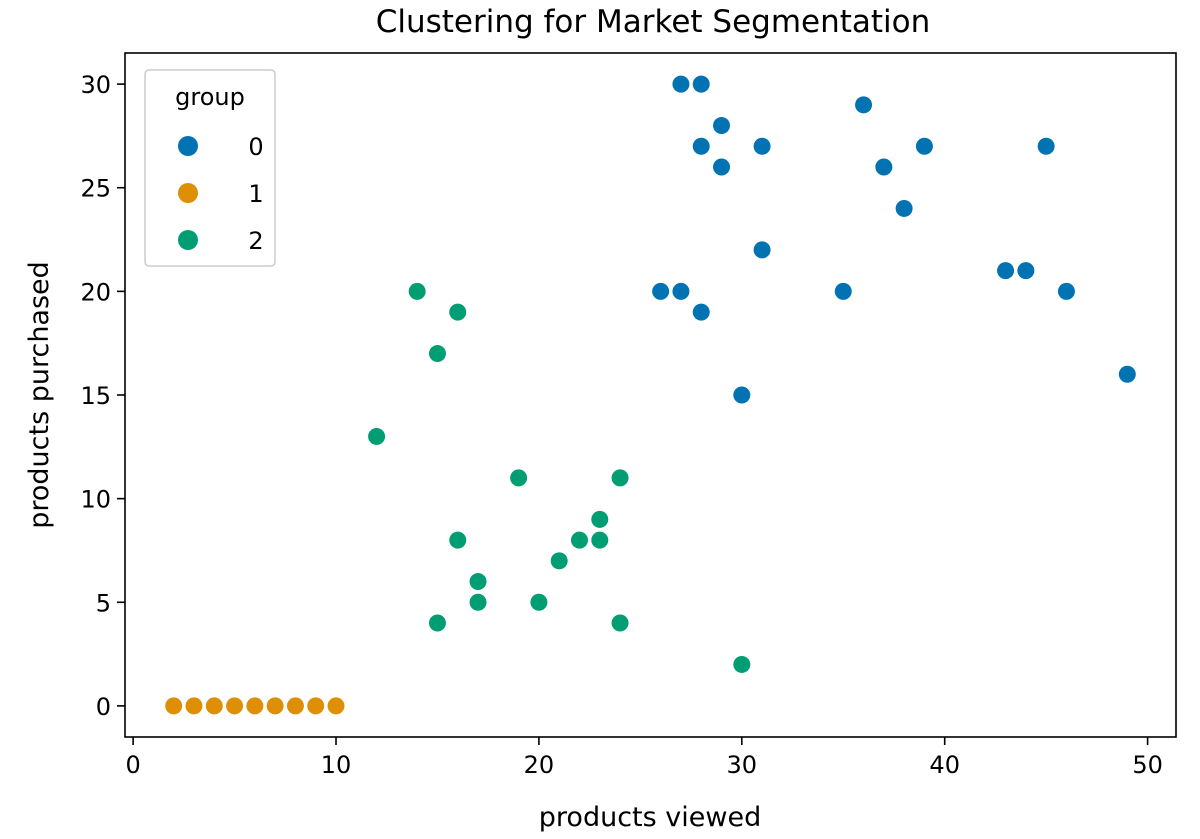 This screenshot has height=839, width=1200. Describe the element at coordinates (103, 707) in the screenshot. I see `y-tick-label: 0` at that location.